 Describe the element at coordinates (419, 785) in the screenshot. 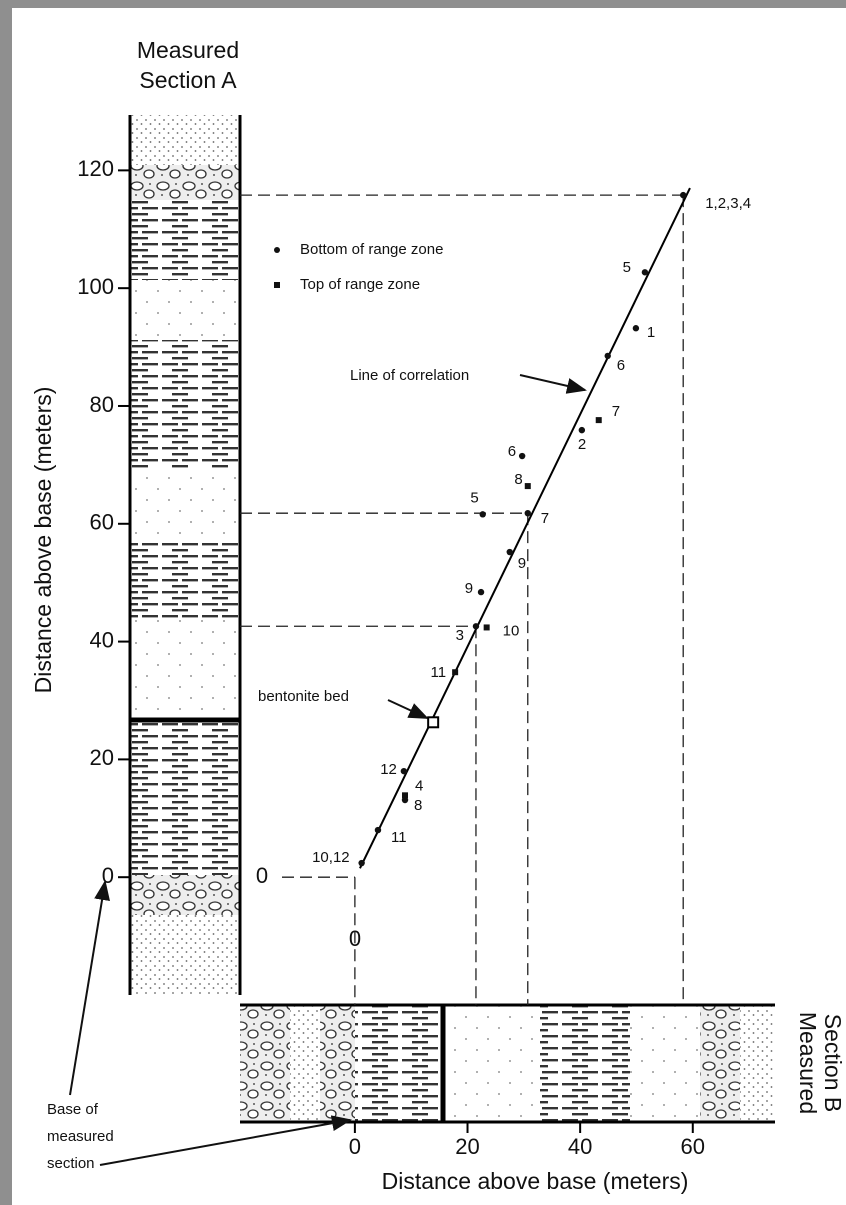

I see `point-label: 4` at that location.